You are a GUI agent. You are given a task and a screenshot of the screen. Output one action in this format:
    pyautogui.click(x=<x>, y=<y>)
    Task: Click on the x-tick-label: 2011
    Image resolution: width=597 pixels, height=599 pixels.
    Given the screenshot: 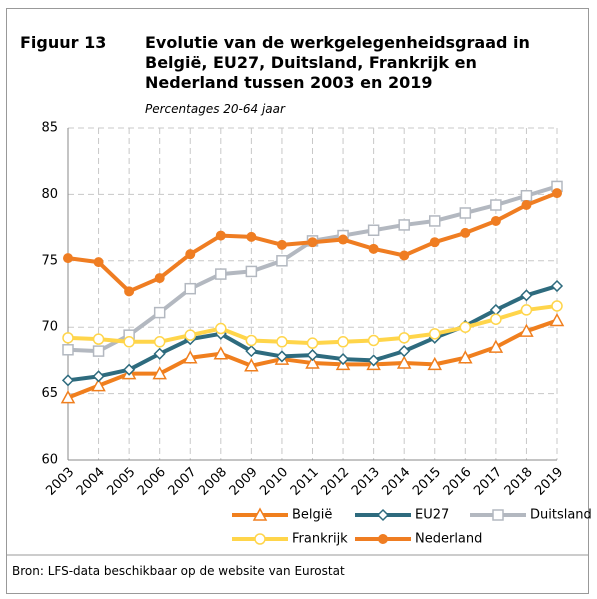 What is the action you would take?
    pyautogui.click(x=305, y=482)
    